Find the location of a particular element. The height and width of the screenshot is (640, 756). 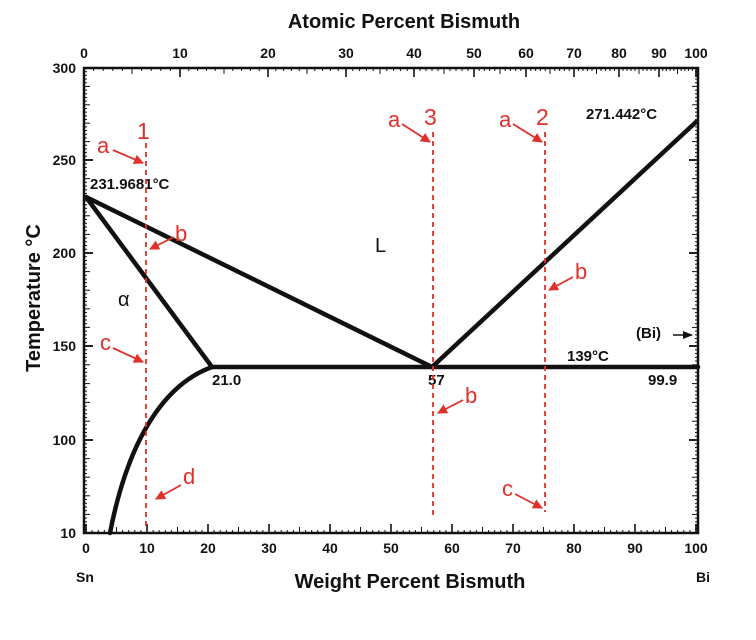

bottom-axis-title: Weight Percent Bismuth is located at coordinates (410, 582).